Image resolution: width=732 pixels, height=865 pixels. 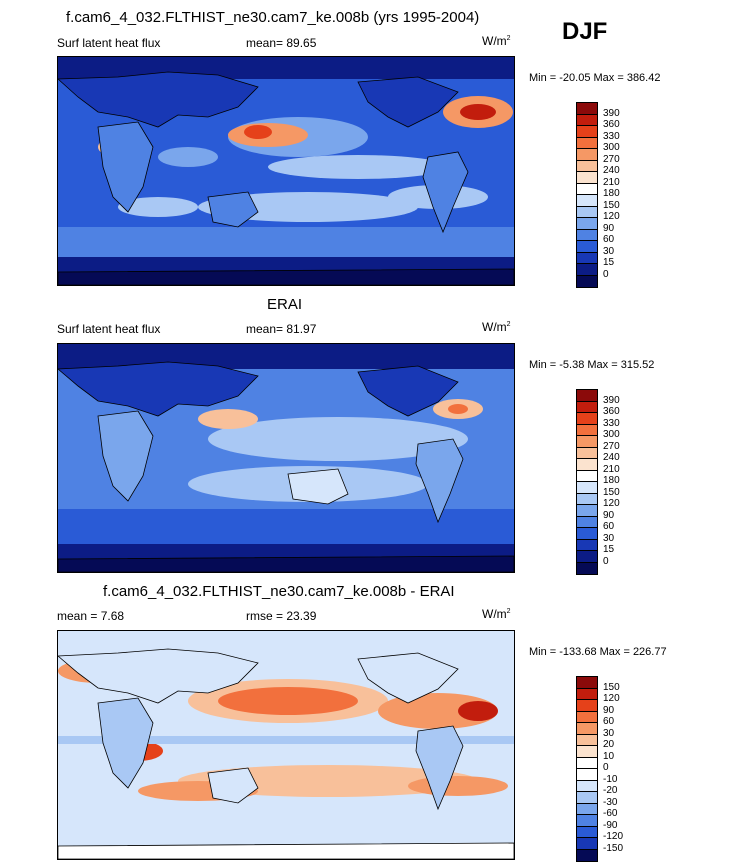 I want to click on colorbar-tick-label: -30, so click(x=610, y=802).